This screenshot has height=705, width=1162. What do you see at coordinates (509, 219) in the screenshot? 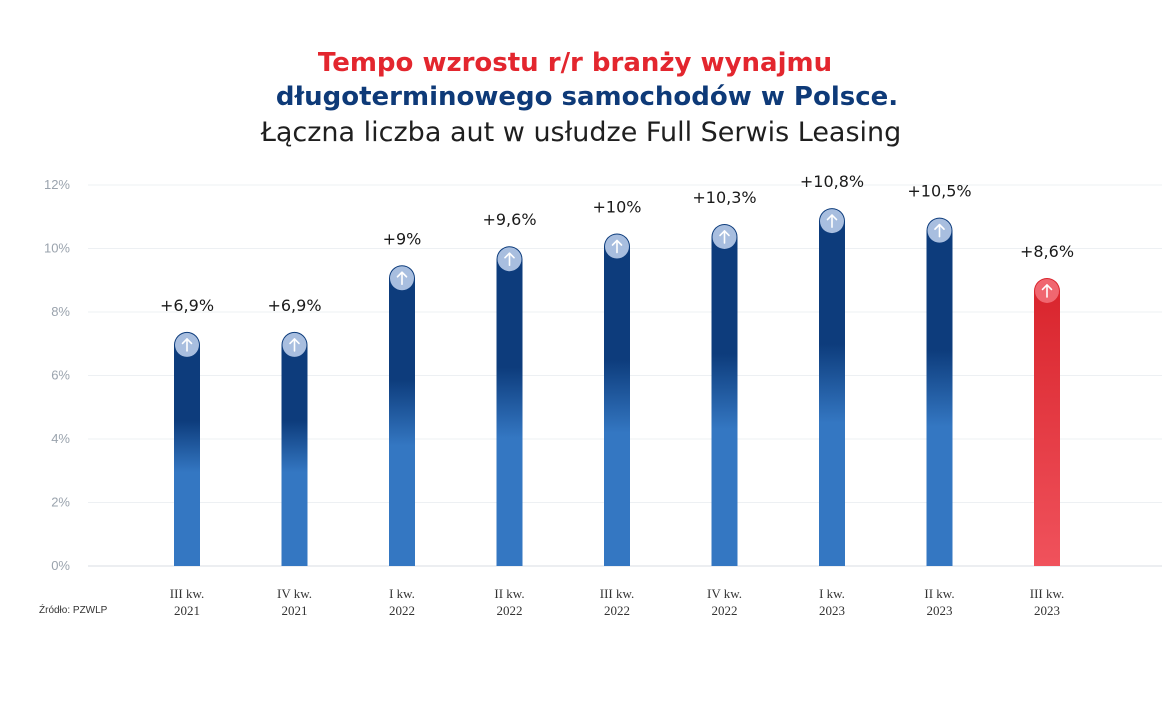
I see `data-label: +9,6%` at bounding box center [509, 219].